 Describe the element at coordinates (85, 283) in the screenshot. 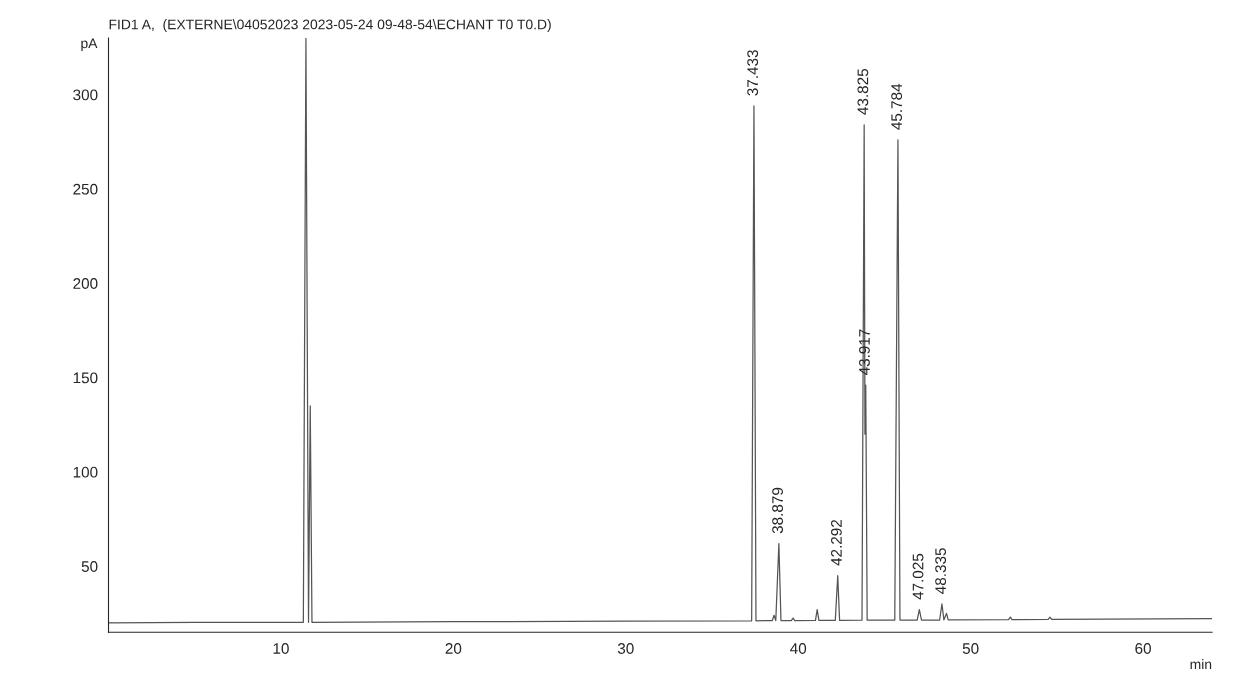

I see `y-tick-label: 200` at that location.